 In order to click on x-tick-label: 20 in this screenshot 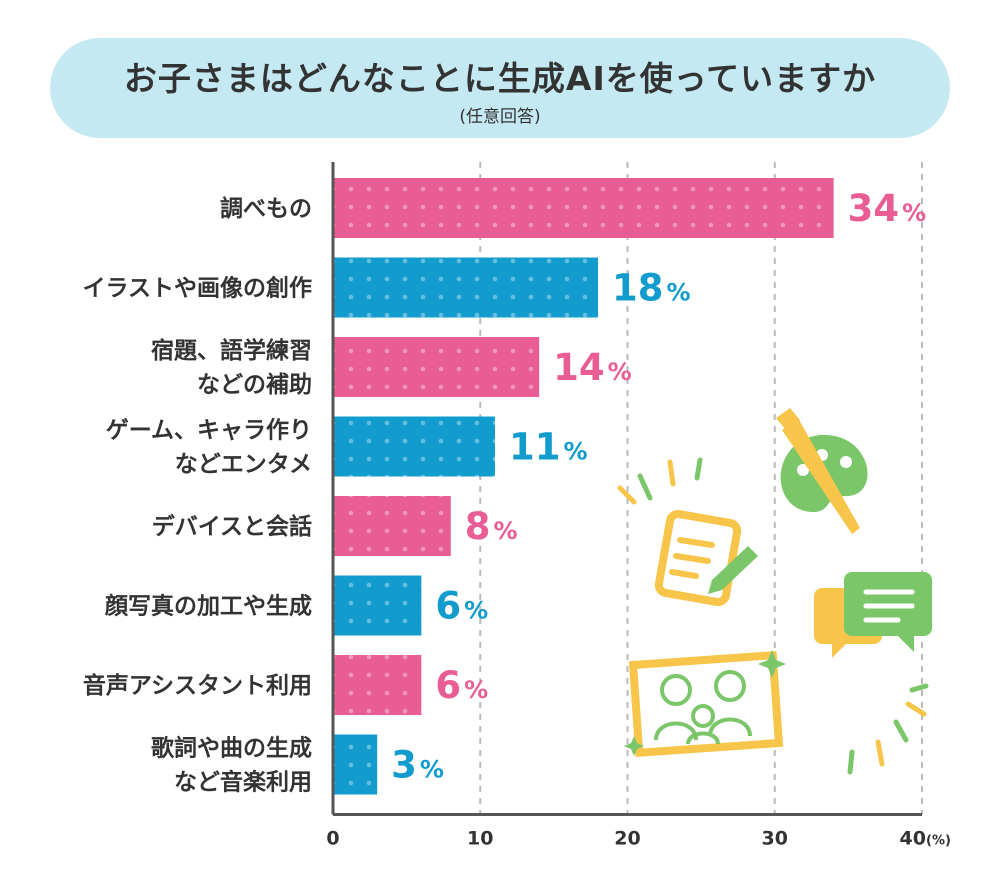, I will do `click(627, 839)`.